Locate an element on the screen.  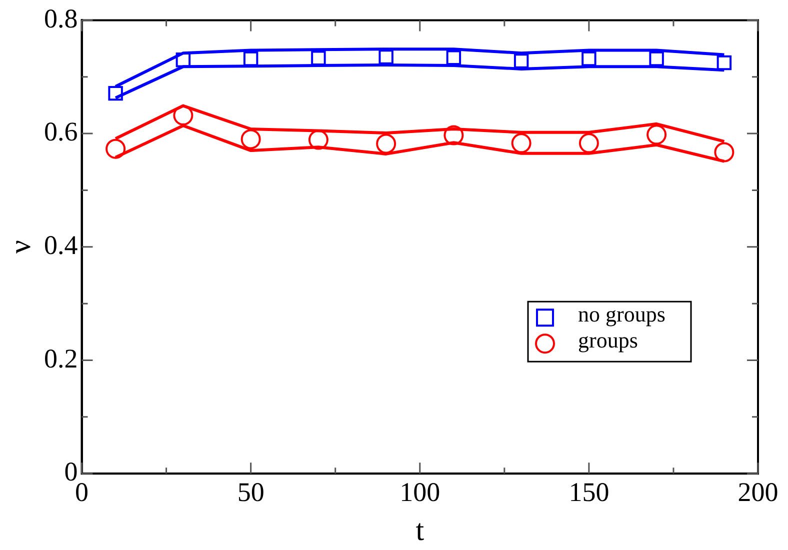
y-tick-label: 0.2 is located at coordinates (61, 358).